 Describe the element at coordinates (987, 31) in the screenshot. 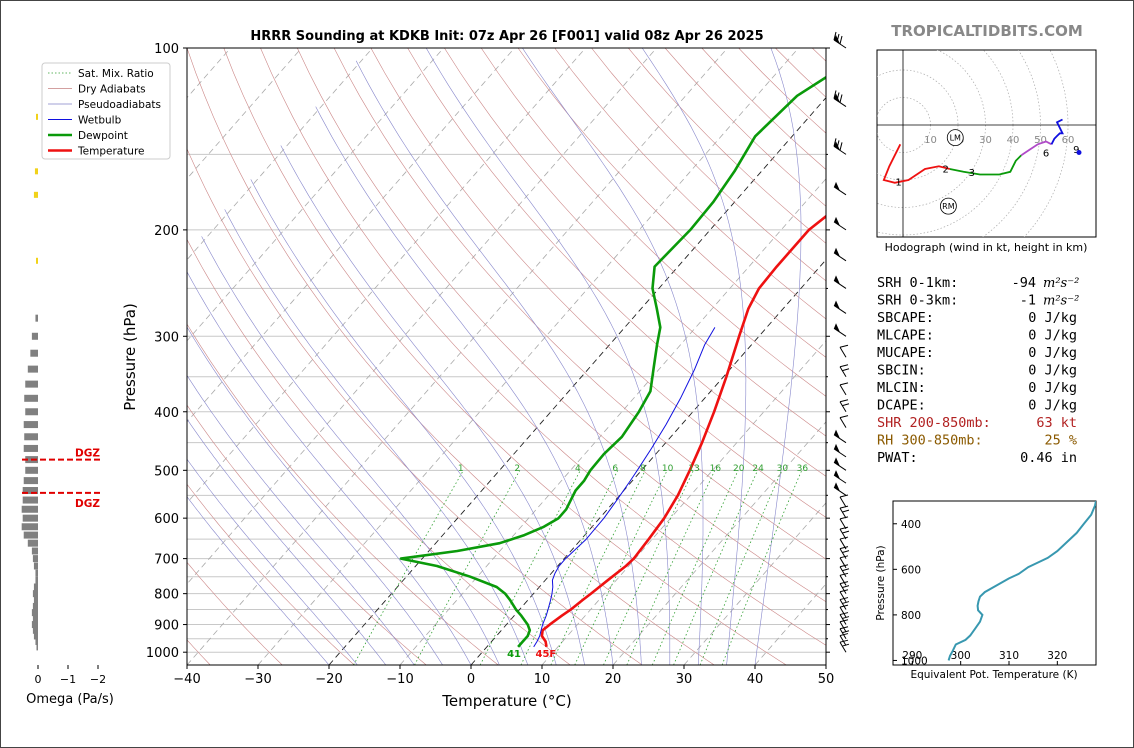

I see `watermark: TROPICALTIDBITS.COM` at that location.